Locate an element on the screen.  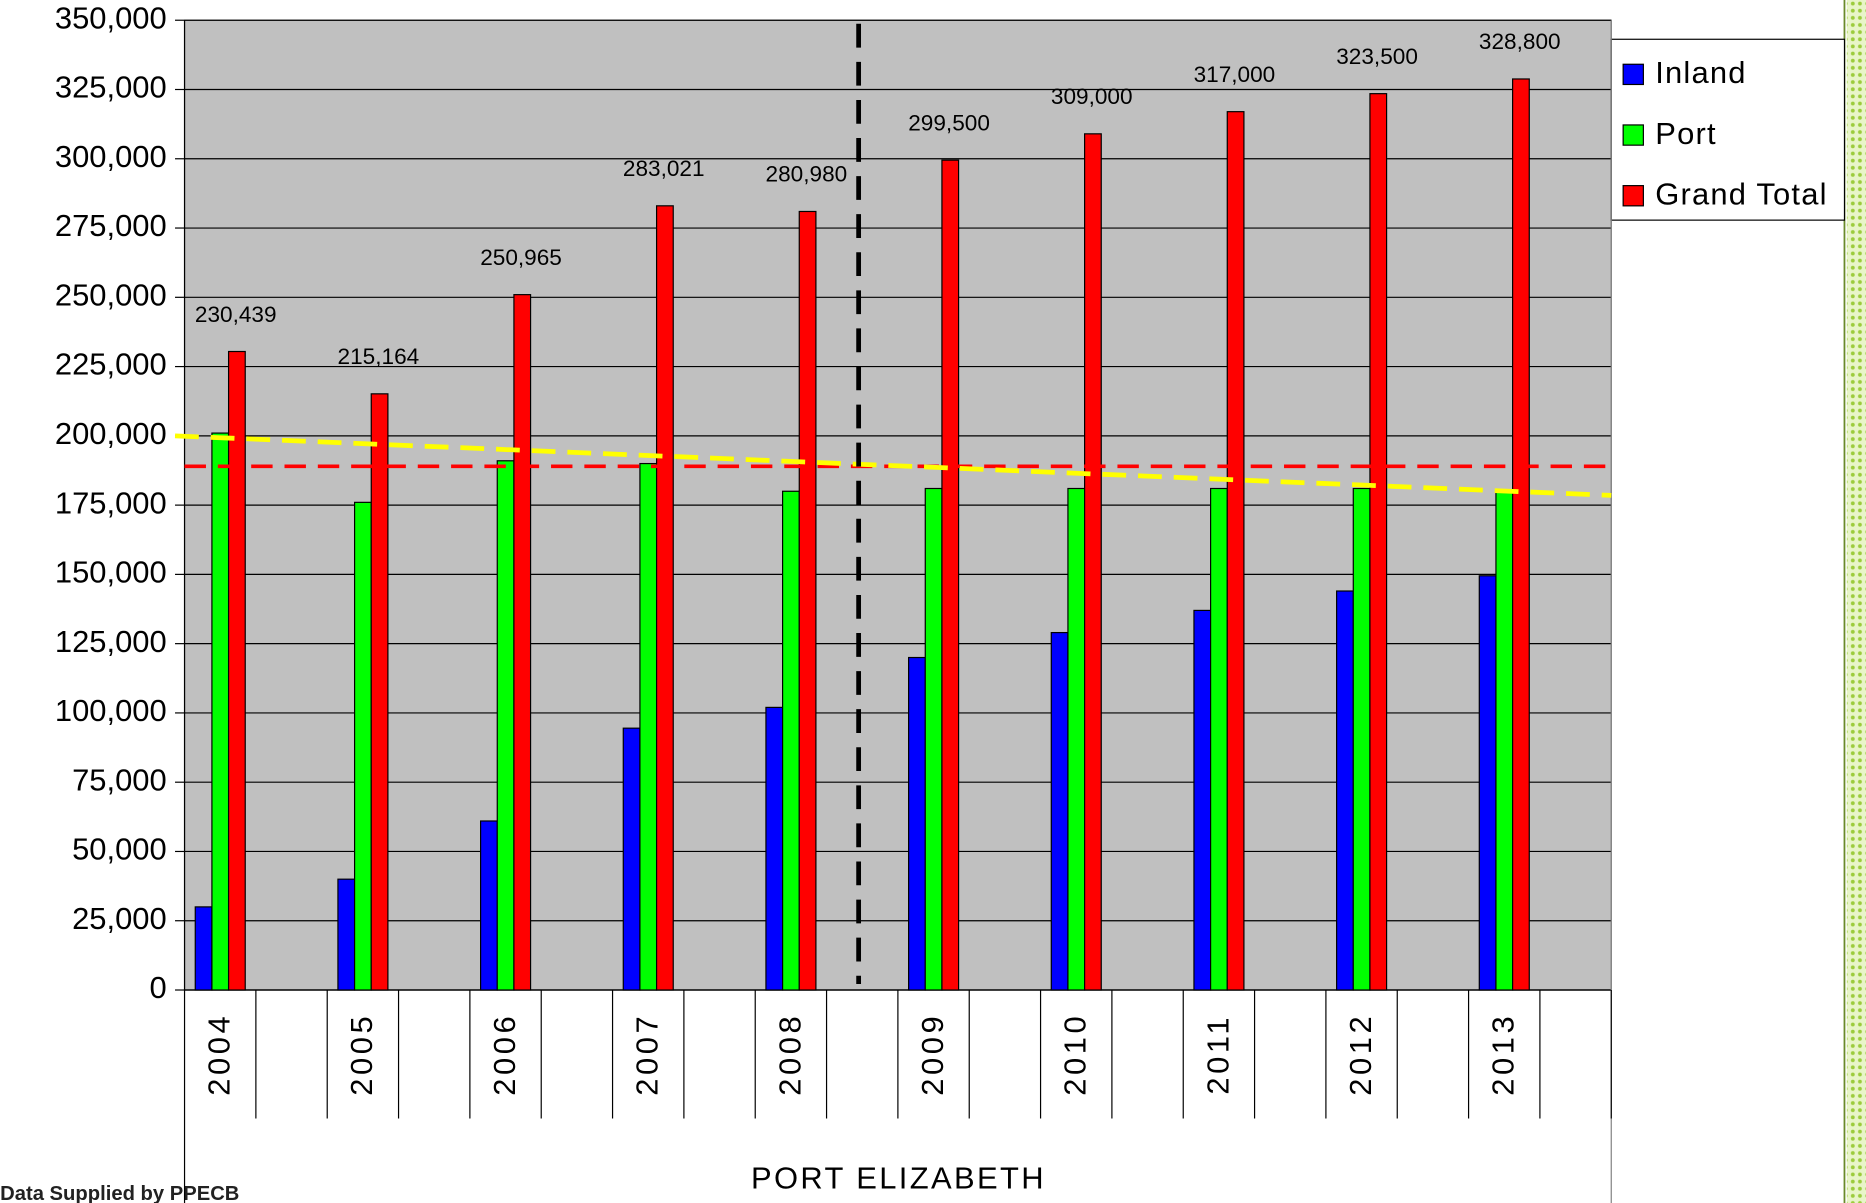
data-label: 323,500 is located at coordinates (1377, 56).